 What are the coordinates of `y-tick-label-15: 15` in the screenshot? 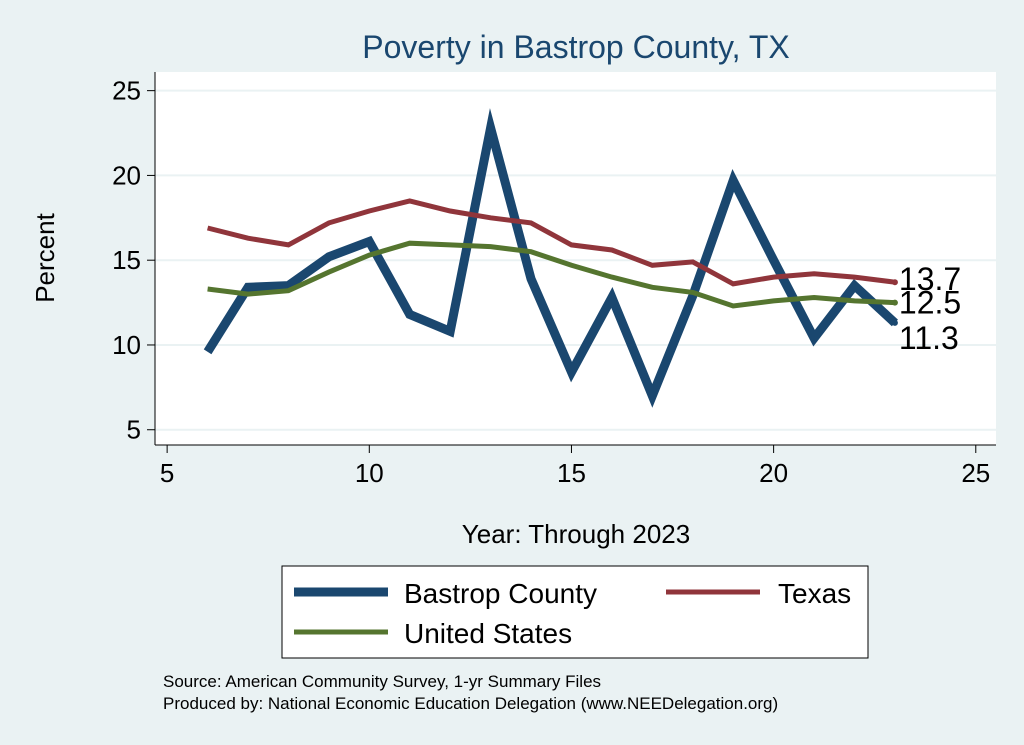 It's located at (126, 260).